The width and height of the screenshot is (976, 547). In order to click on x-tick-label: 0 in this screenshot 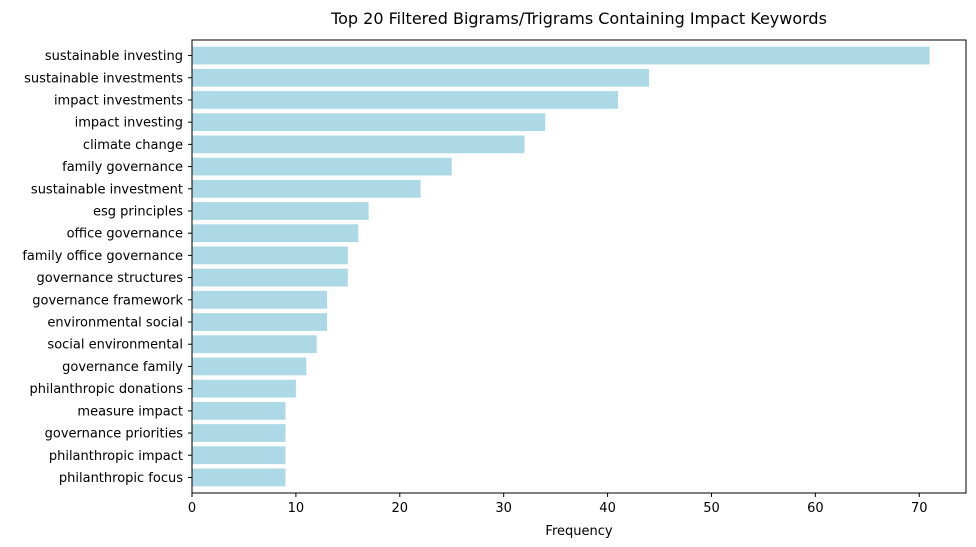, I will do `click(192, 508)`.